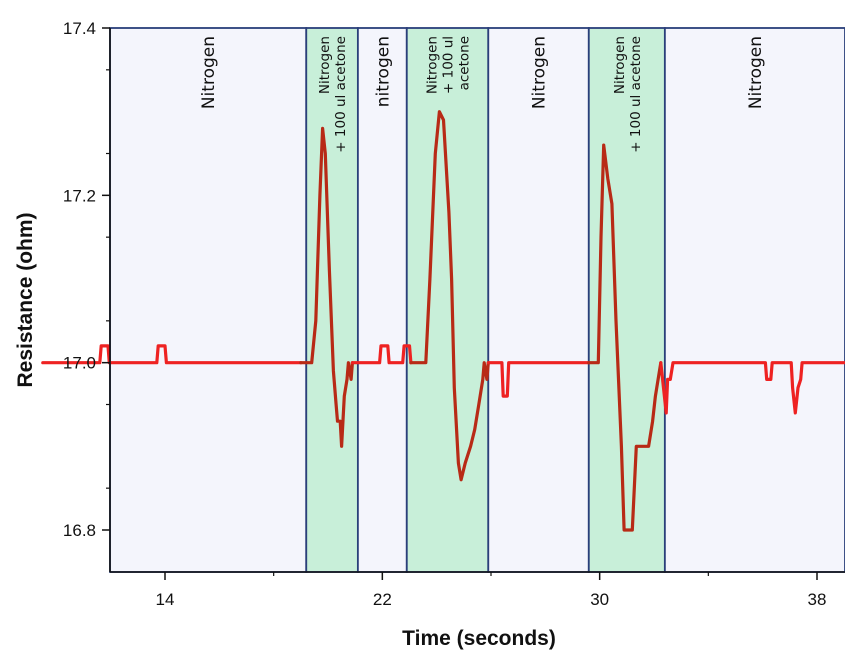 The image size is (845, 654). What do you see at coordinates (540, 72) in the screenshot?
I see `region-label-4: Nitrogen` at bounding box center [540, 72].